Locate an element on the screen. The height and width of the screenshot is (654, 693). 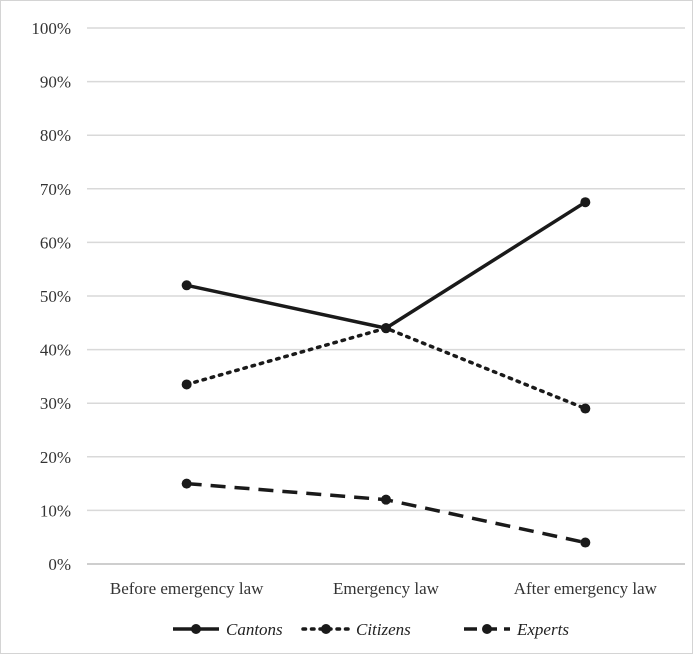
legend-label-citizens: Citizens is located at coordinates (383, 629).